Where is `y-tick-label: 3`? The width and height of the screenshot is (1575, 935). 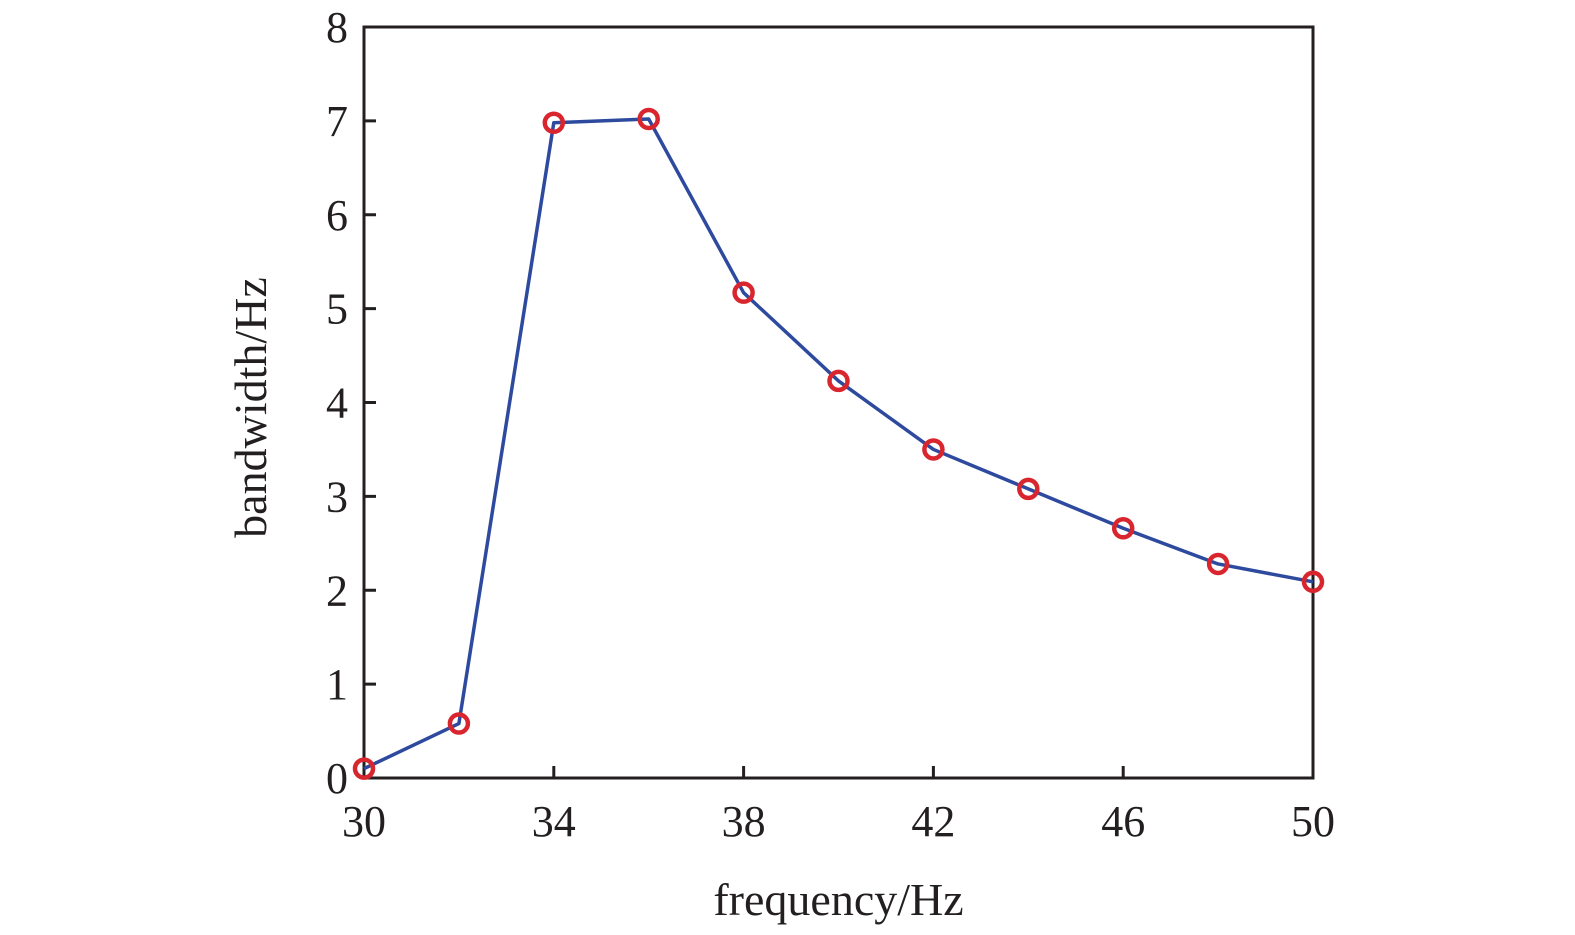 y-tick-label: 3 is located at coordinates (337, 496).